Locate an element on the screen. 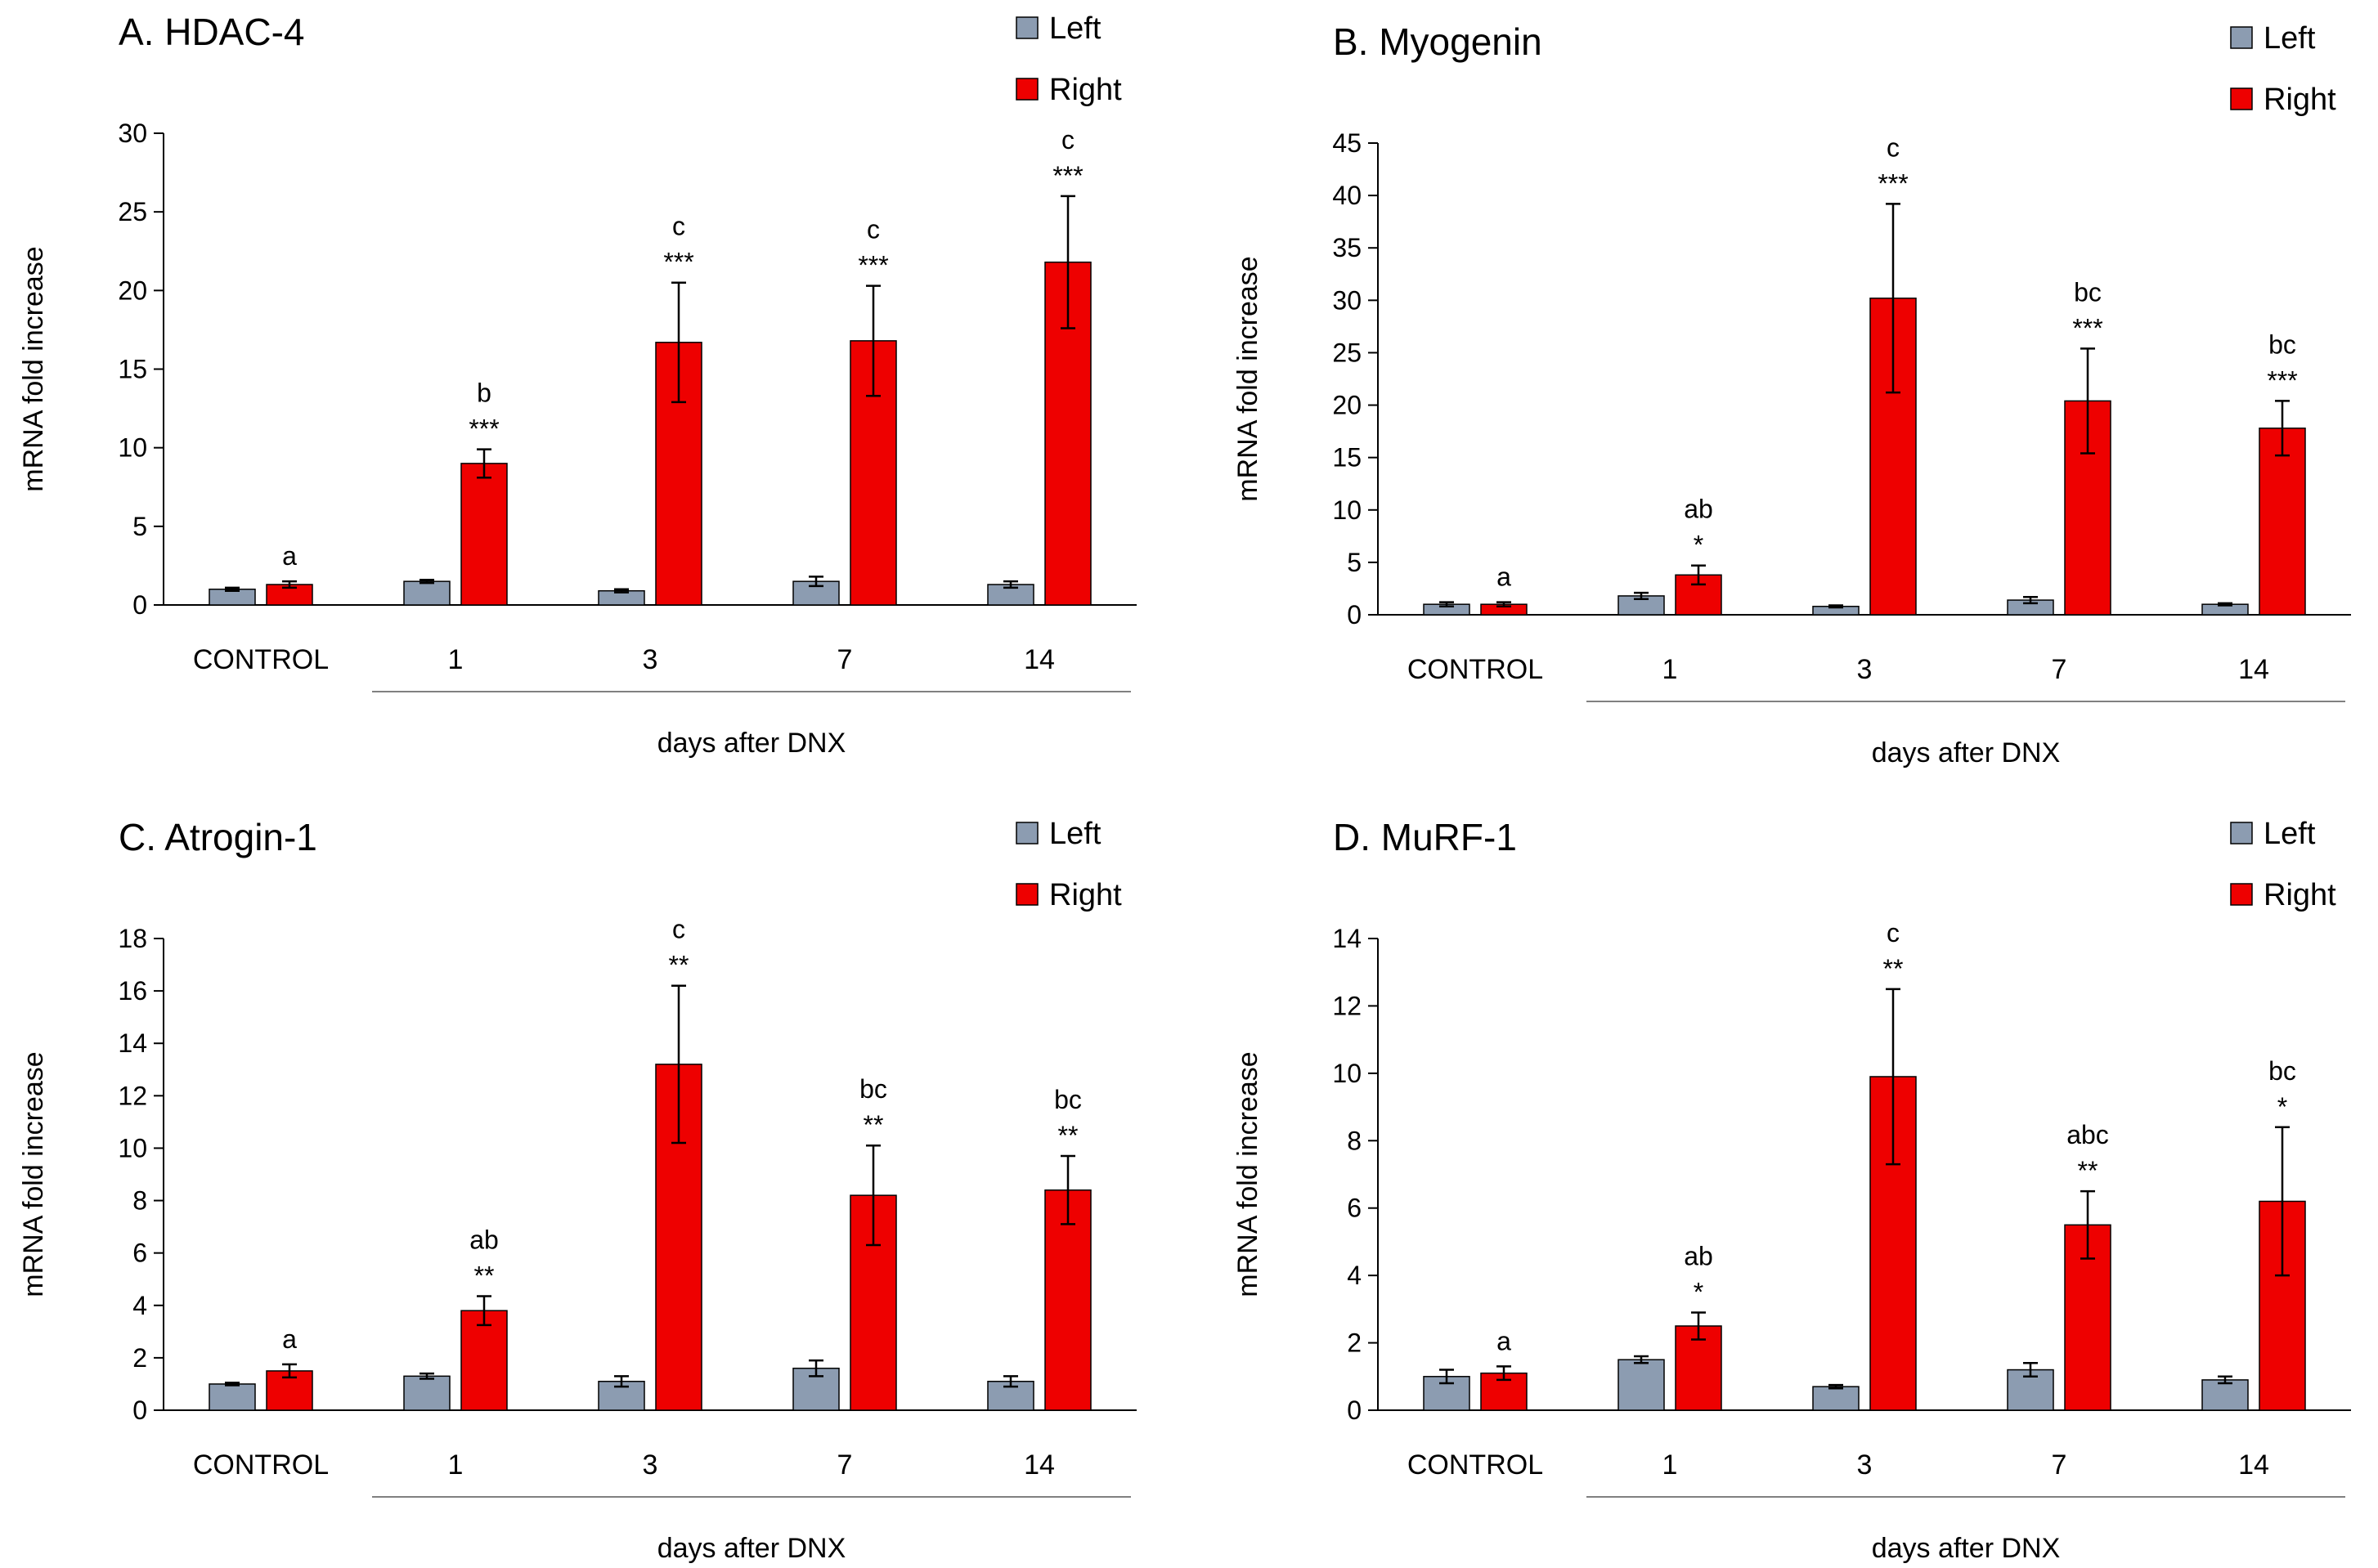 The width and height of the screenshot is (2378, 1568). y-tick-label: 12 is located at coordinates (132, 1095).